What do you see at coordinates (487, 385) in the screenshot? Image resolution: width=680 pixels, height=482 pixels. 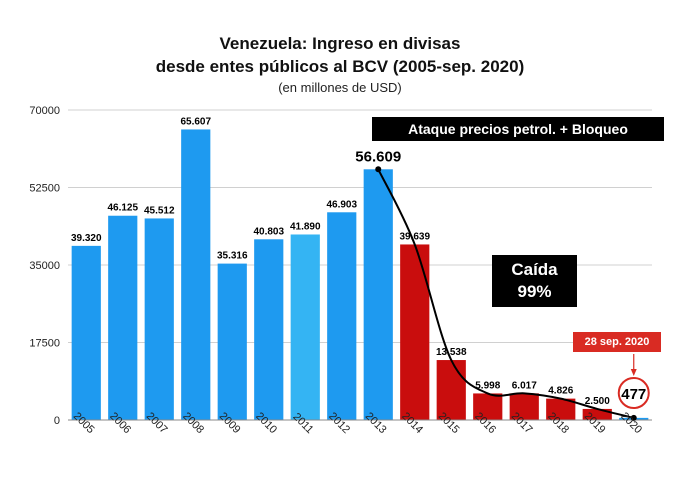 I see `value-label-2016: 5.998` at bounding box center [487, 385].